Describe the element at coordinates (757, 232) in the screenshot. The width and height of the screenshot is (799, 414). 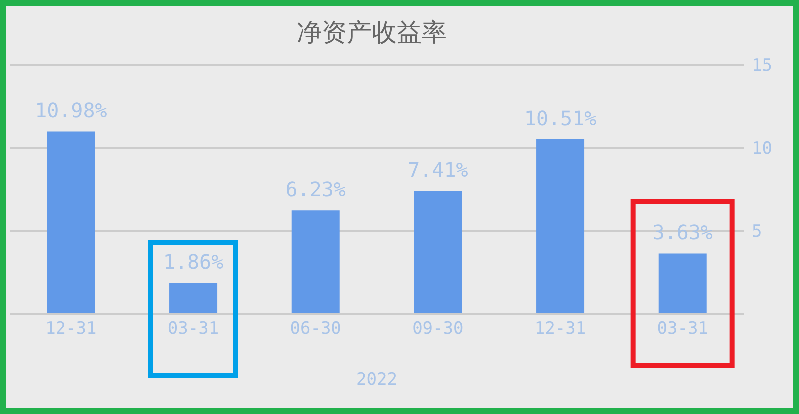
I see `y-tick-label: 5` at that location.